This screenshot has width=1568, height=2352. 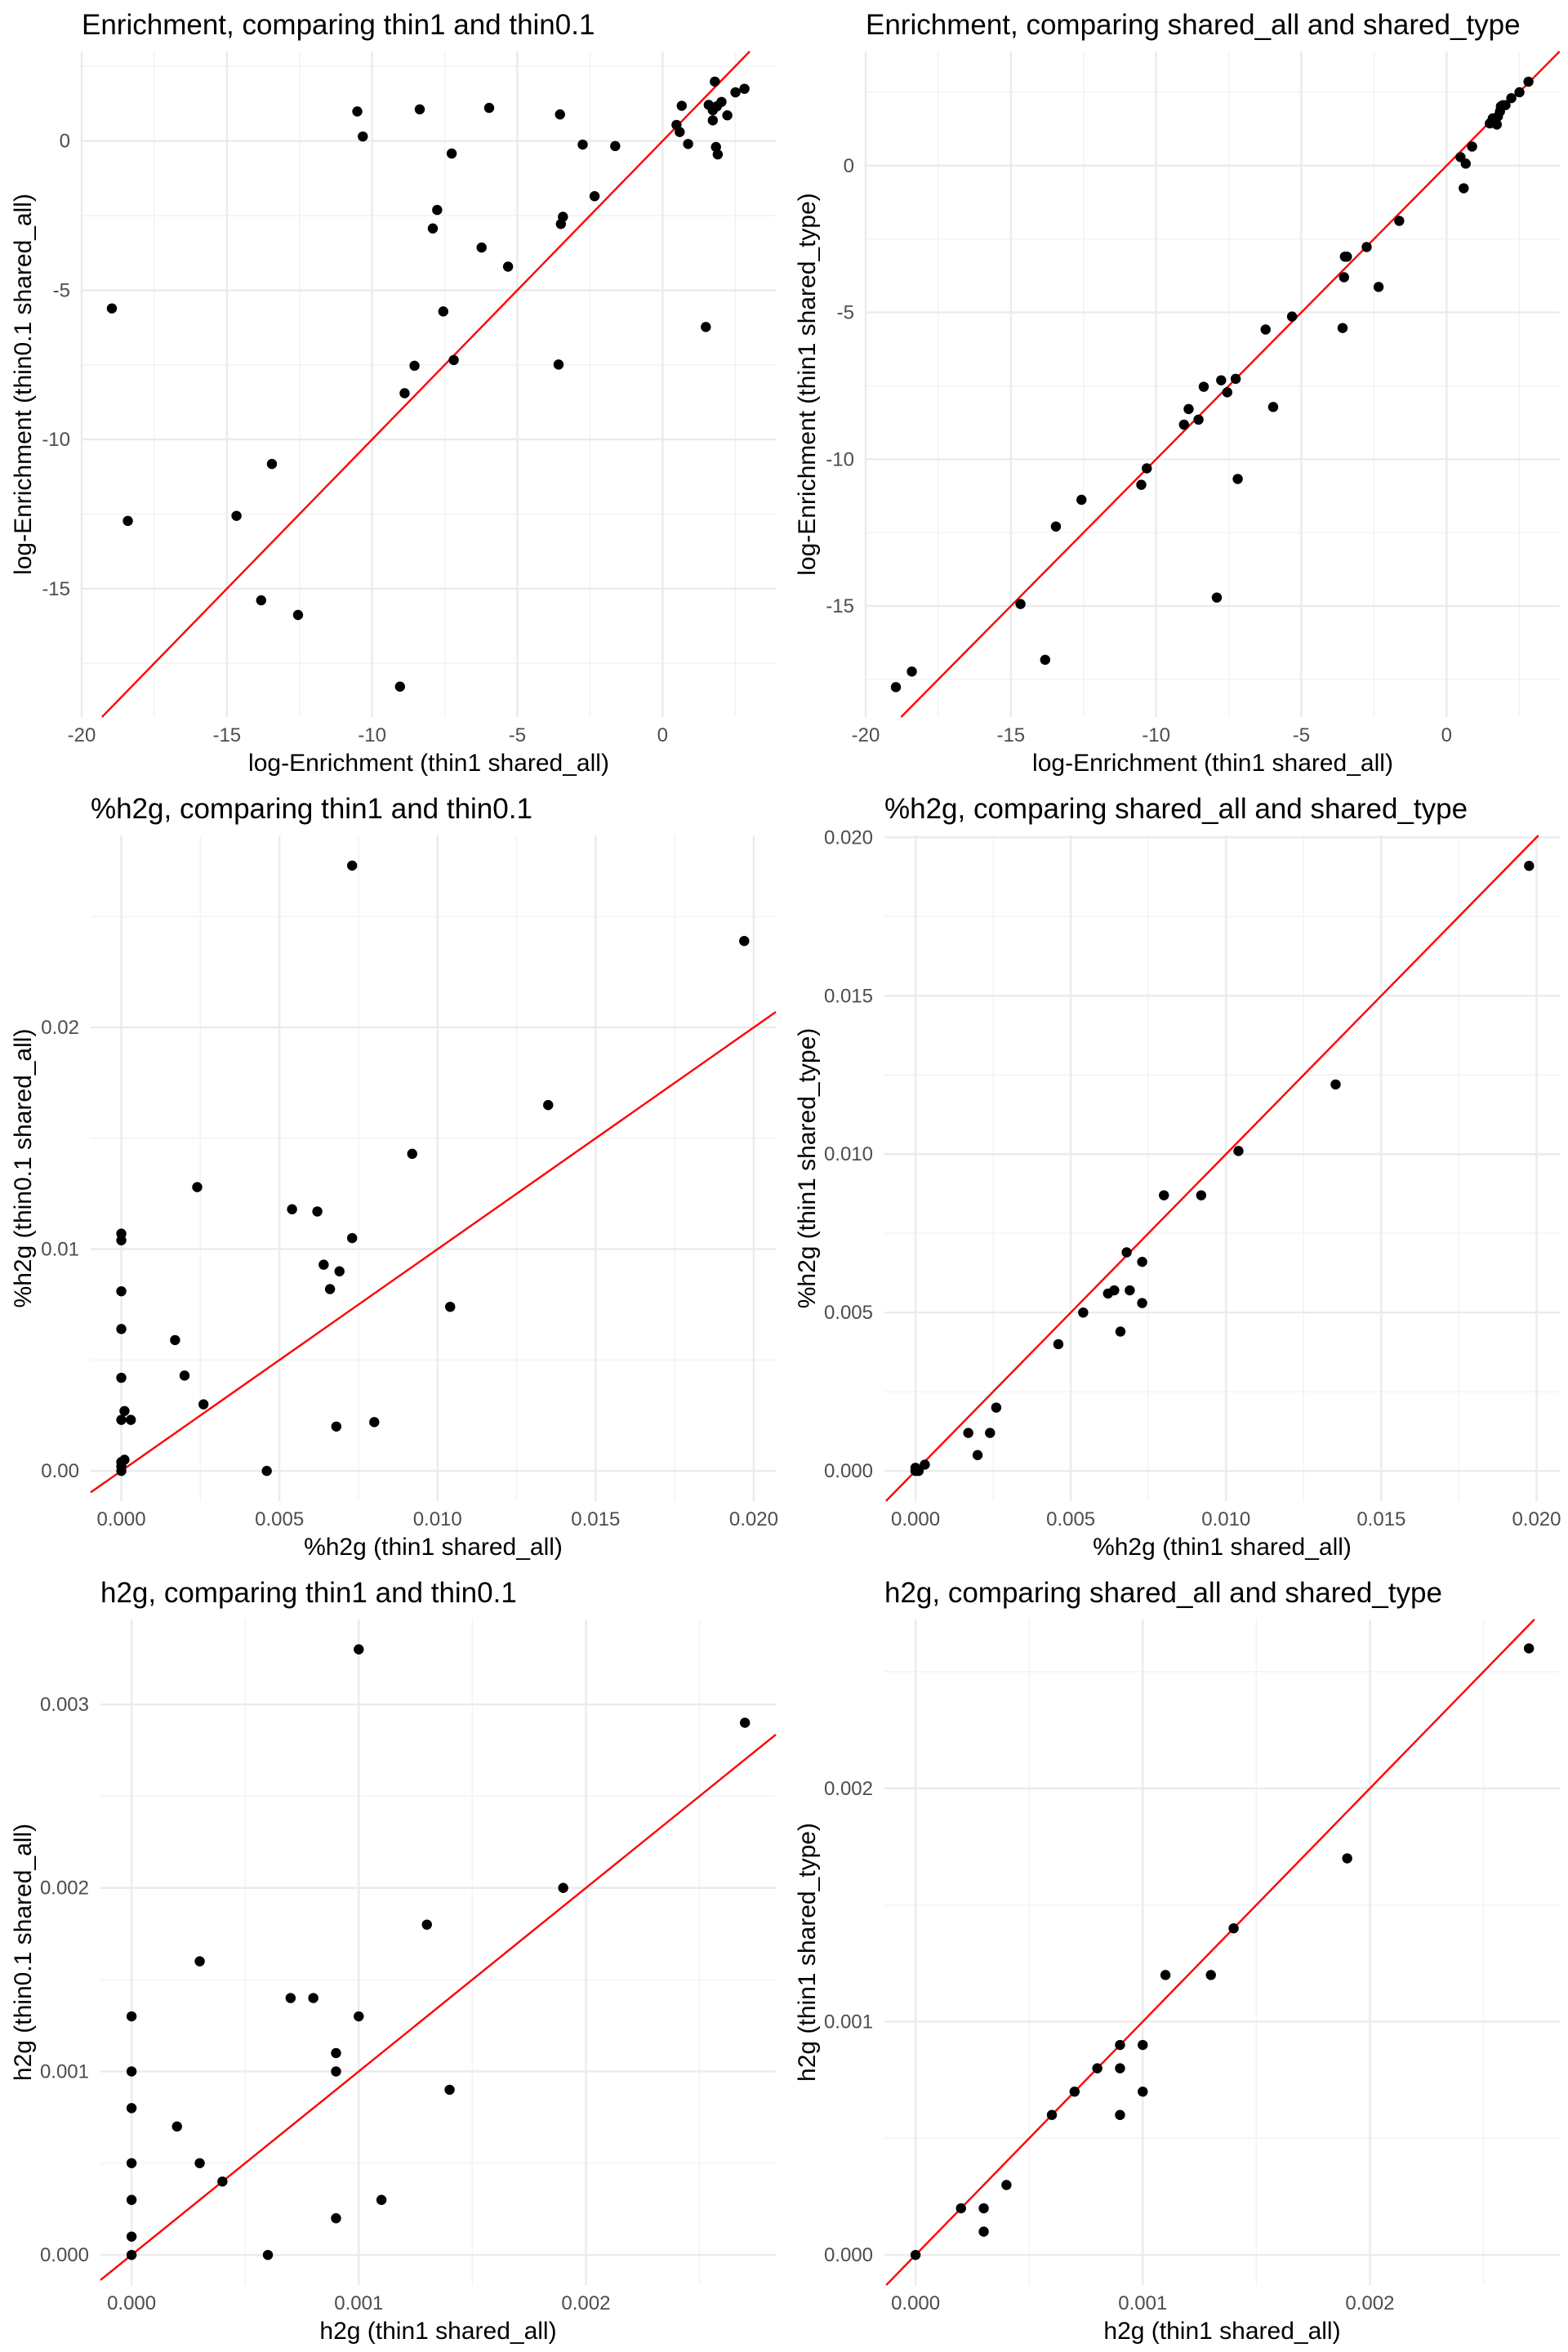 What do you see at coordinates (1225, 1519) in the screenshot?
I see `x-tick-label: 0.010` at bounding box center [1225, 1519].